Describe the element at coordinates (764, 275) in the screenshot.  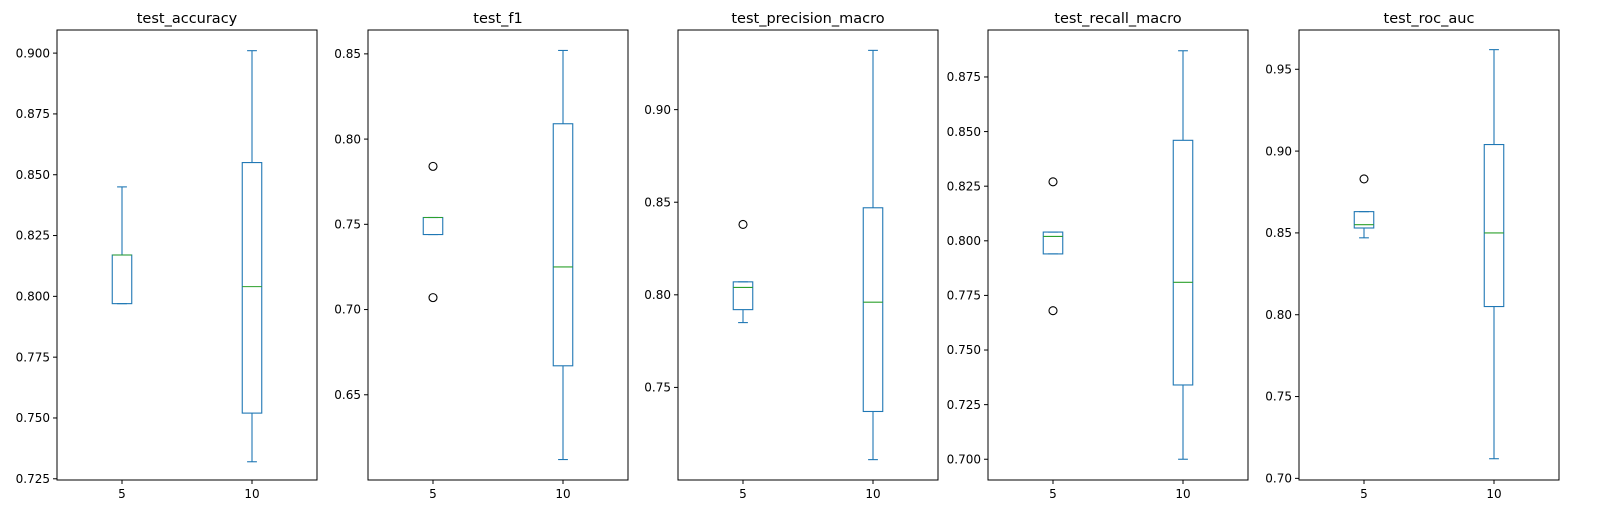
I see `plot-area: 0.75 0.80 0.85 0.90 5 10` at that location.